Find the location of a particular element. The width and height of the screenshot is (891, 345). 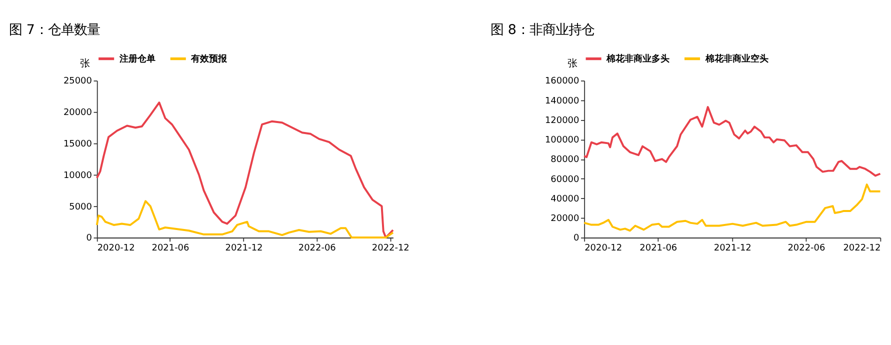

legend-label: 棉花非商业多头 is located at coordinates (638, 58).